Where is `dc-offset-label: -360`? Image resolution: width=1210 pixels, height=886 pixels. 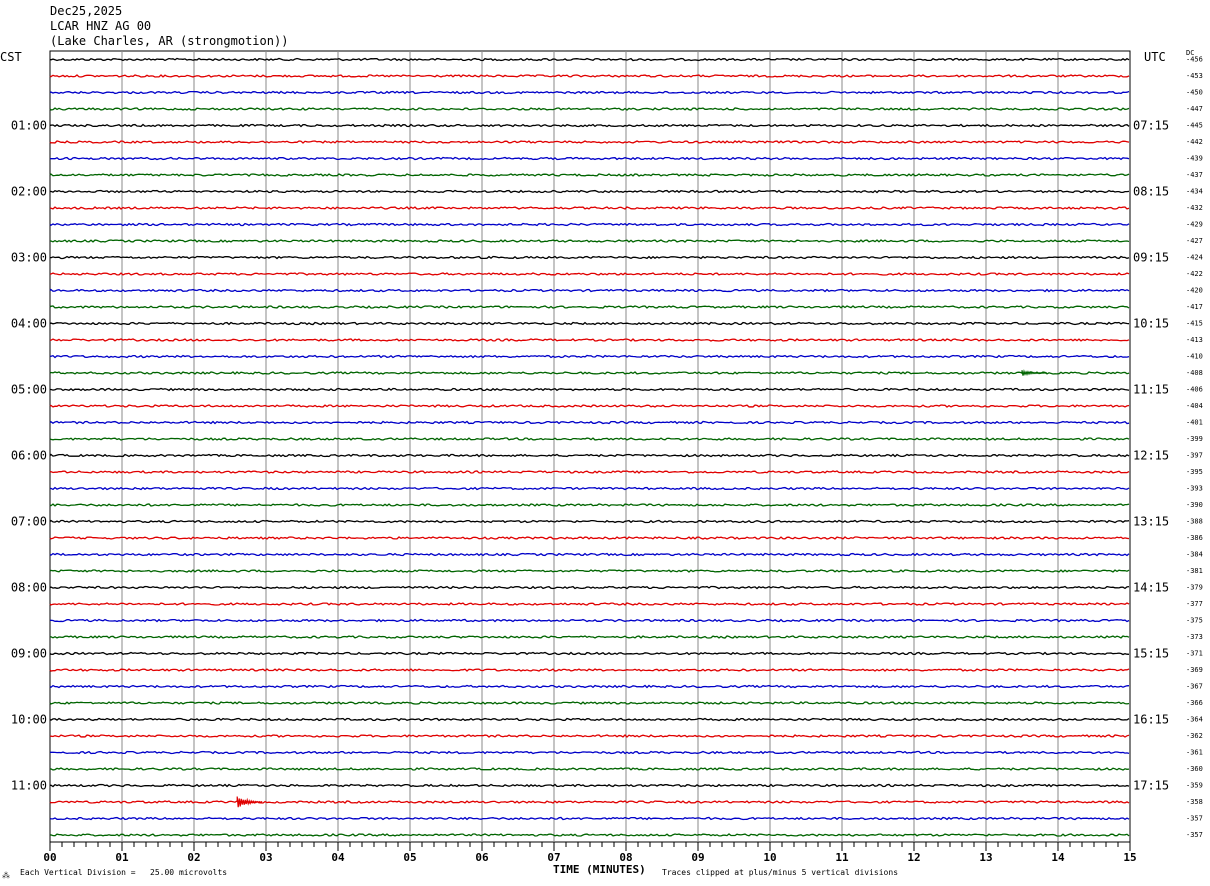 dc-offset-label: -360 is located at coordinates (1194, 769).